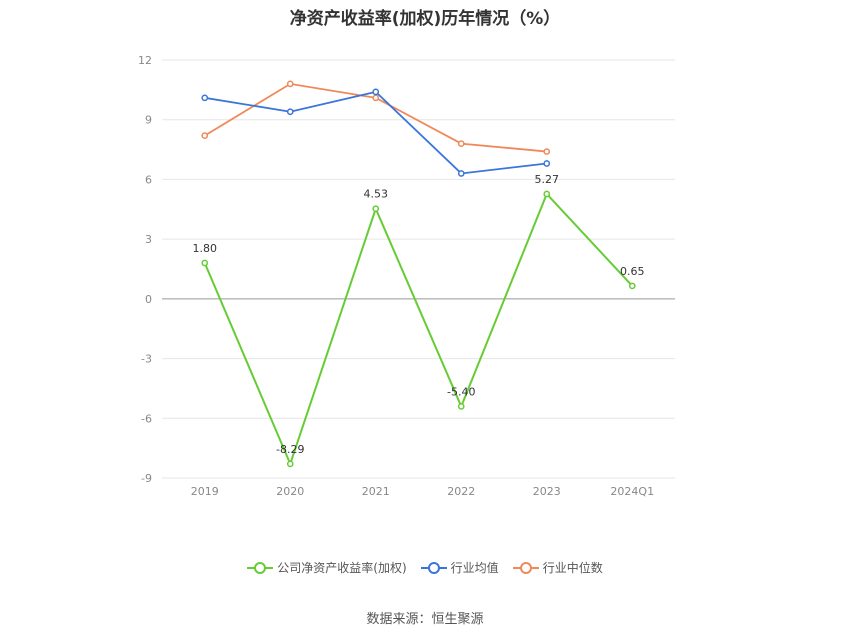 The image size is (850, 637). I want to click on legend: 公司净资产收益率(加权) 行业均值 行业中位数, so click(425, 567).